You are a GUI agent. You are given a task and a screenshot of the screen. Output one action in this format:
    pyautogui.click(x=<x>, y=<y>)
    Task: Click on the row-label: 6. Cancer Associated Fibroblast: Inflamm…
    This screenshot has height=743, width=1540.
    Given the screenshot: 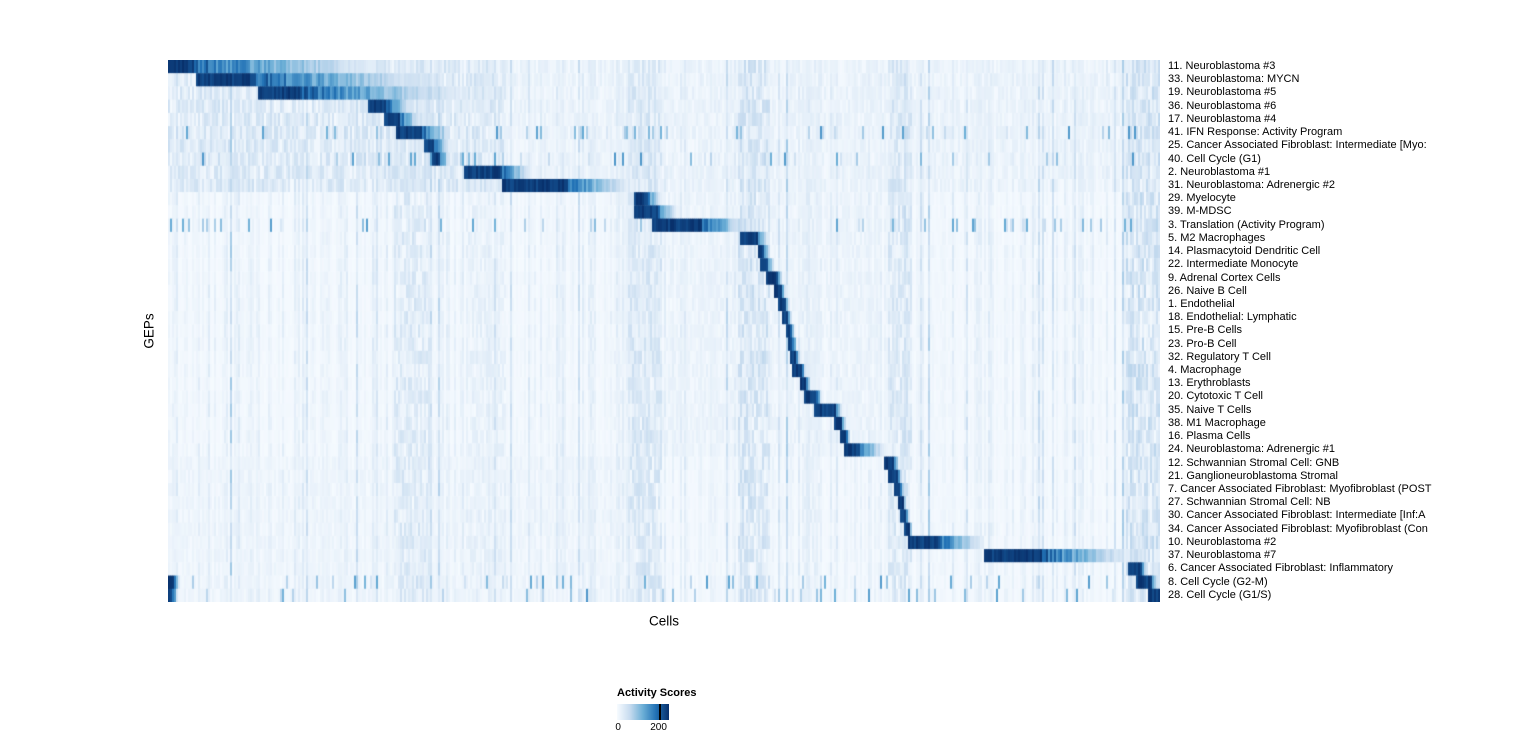 What is the action you would take?
    pyautogui.click(x=1280, y=568)
    